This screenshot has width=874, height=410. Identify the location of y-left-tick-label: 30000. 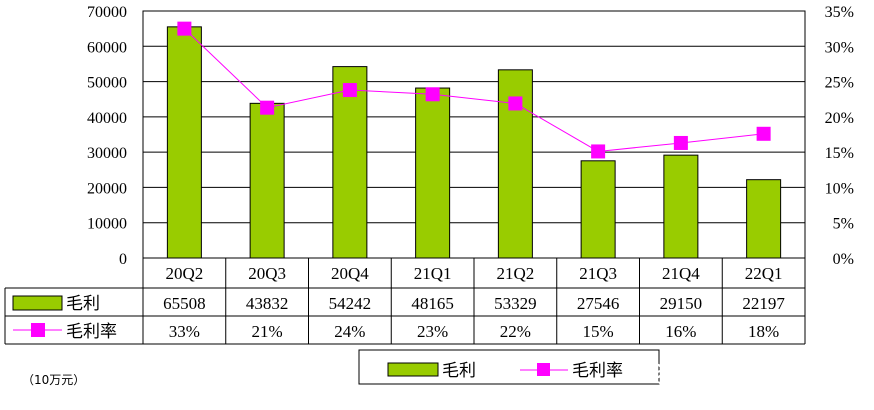
(107, 153).